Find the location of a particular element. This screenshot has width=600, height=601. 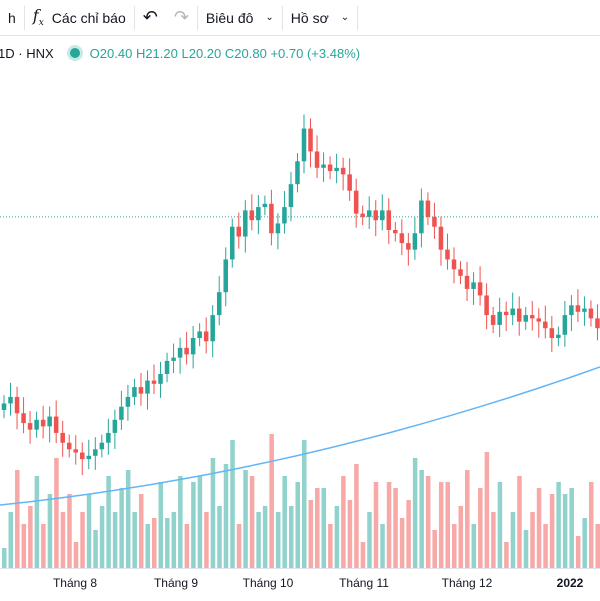

undo-button: ↶ is located at coordinates (150, 18).